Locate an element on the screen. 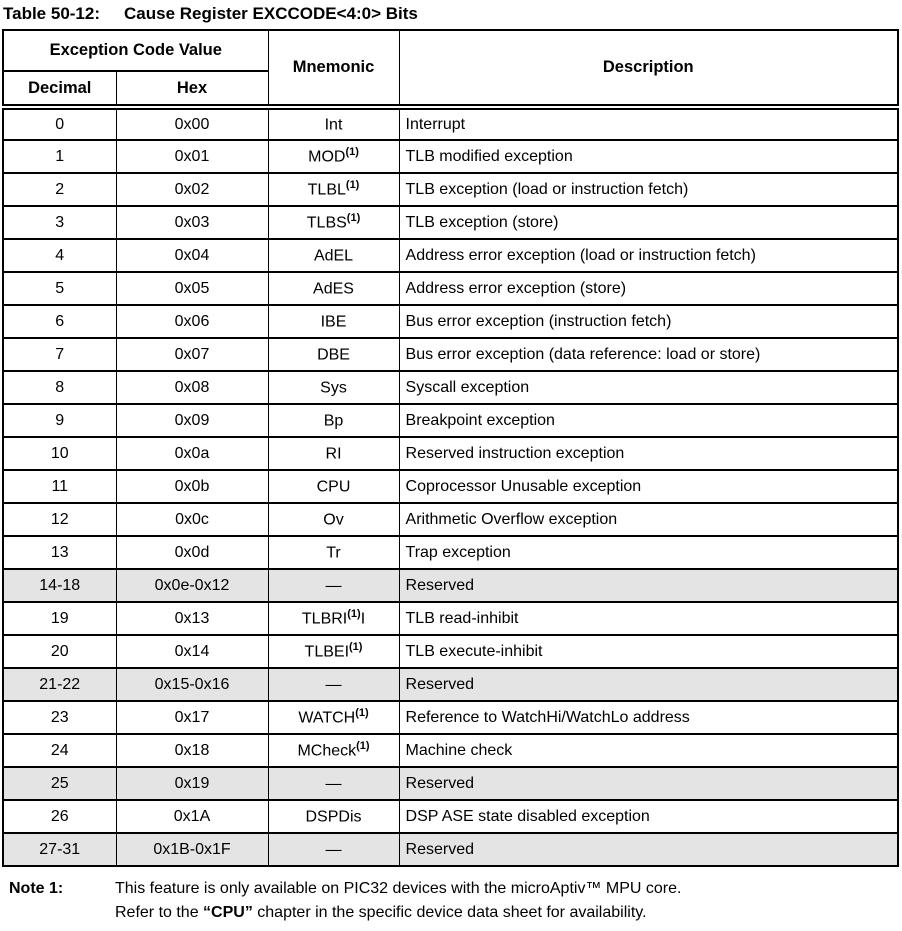 The image size is (902, 931). footnote-line2-bold: “CPU” is located at coordinates (228, 912).